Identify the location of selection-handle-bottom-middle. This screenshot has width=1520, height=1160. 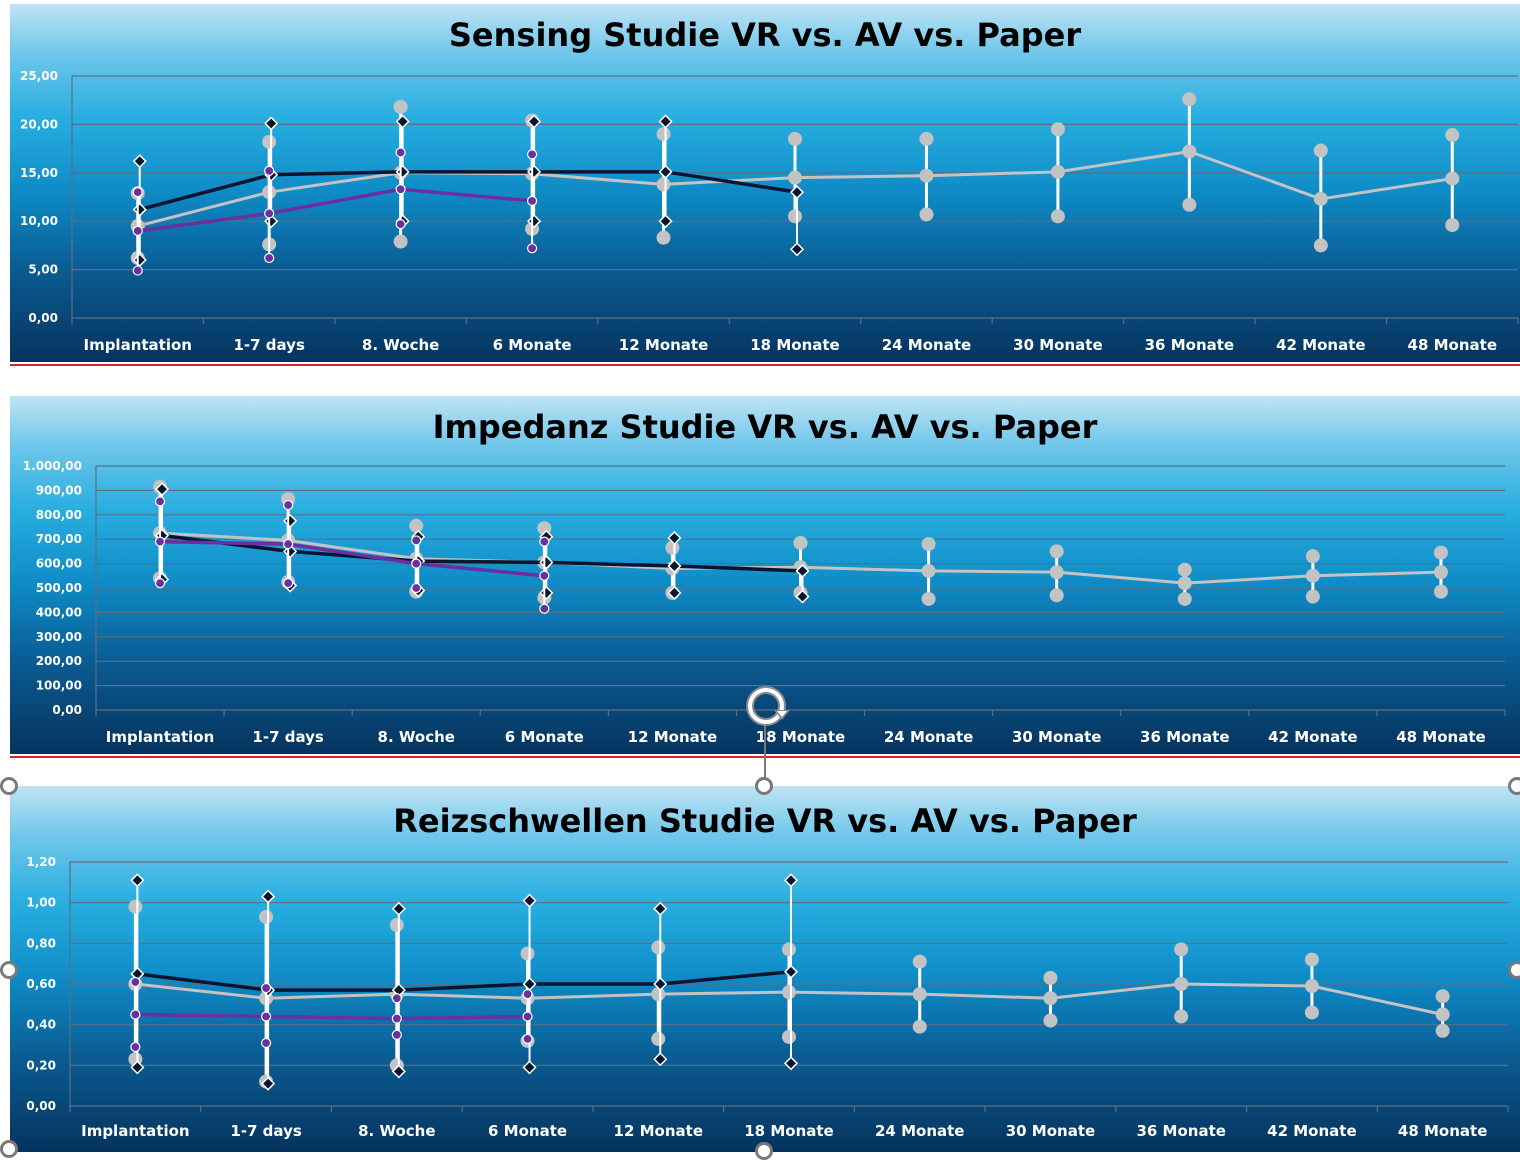
(764, 1151).